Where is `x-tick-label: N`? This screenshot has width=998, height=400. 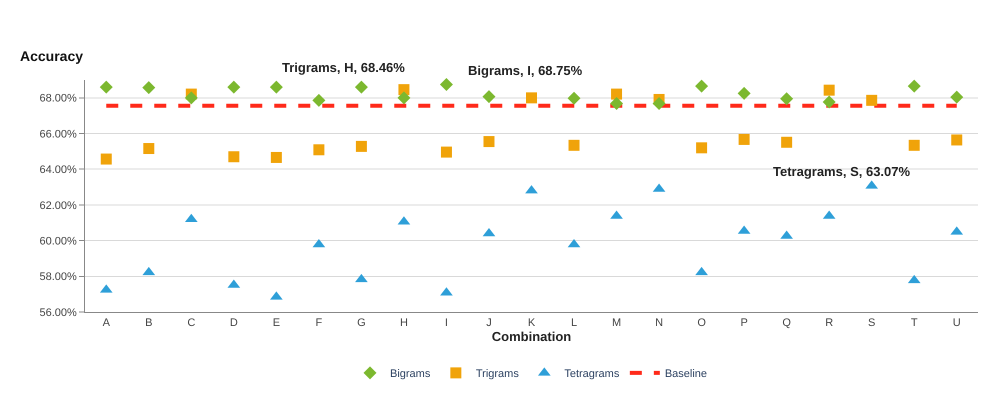
x-tick-label: N is located at coordinates (659, 323).